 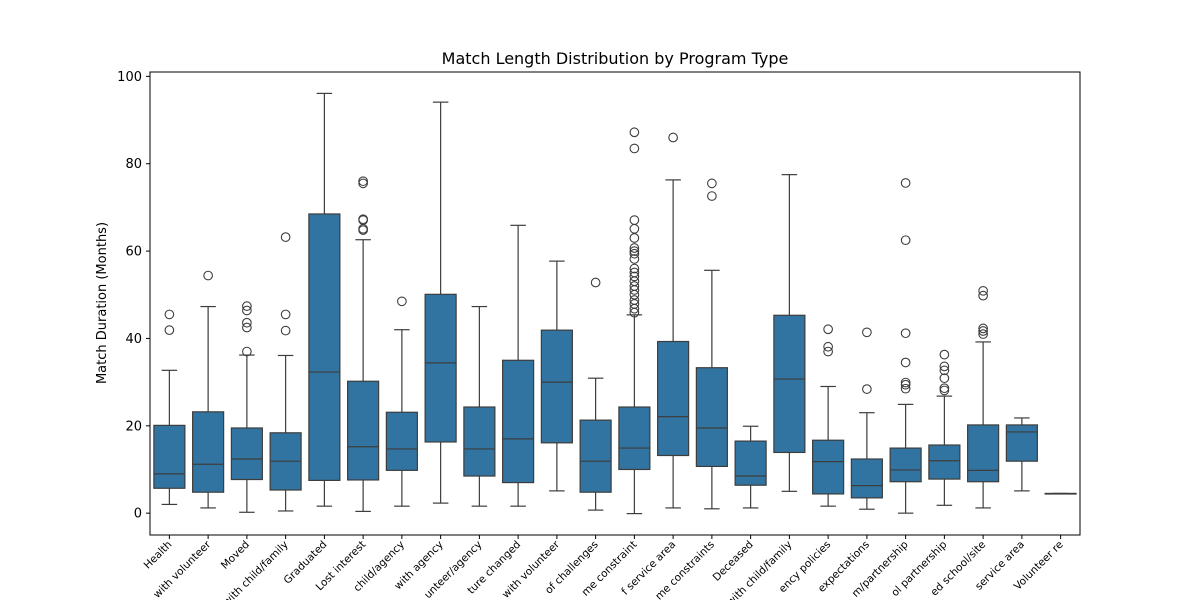 What do you see at coordinates (256, 569) in the screenshot?
I see `x-tick-label: with child/family` at bounding box center [256, 569].